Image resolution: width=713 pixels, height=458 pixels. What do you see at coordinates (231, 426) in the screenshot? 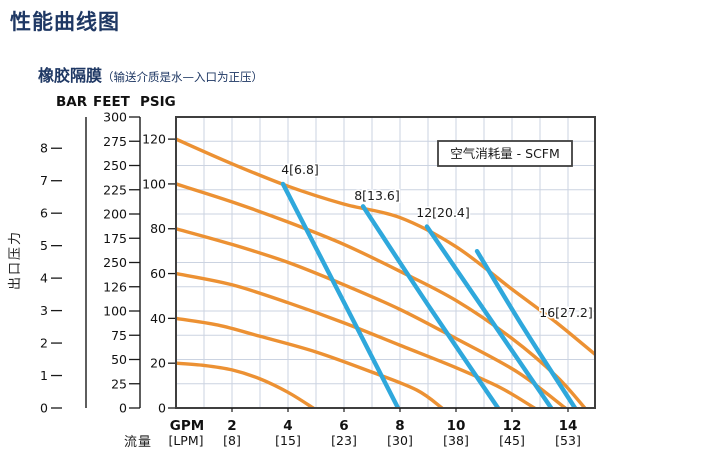
I see `gpm-tick-2: 2` at bounding box center [231, 426].